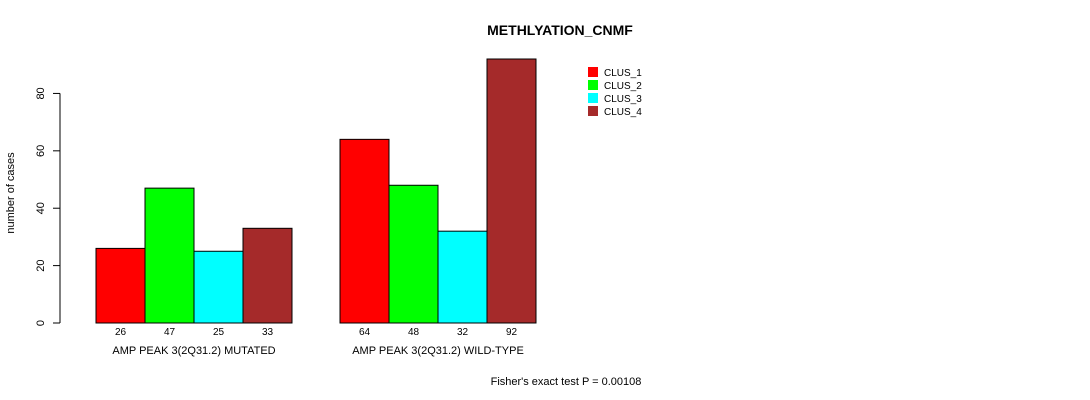 The height and width of the screenshot is (400, 1090). I want to click on y-tick-label: 40, so click(41, 208).